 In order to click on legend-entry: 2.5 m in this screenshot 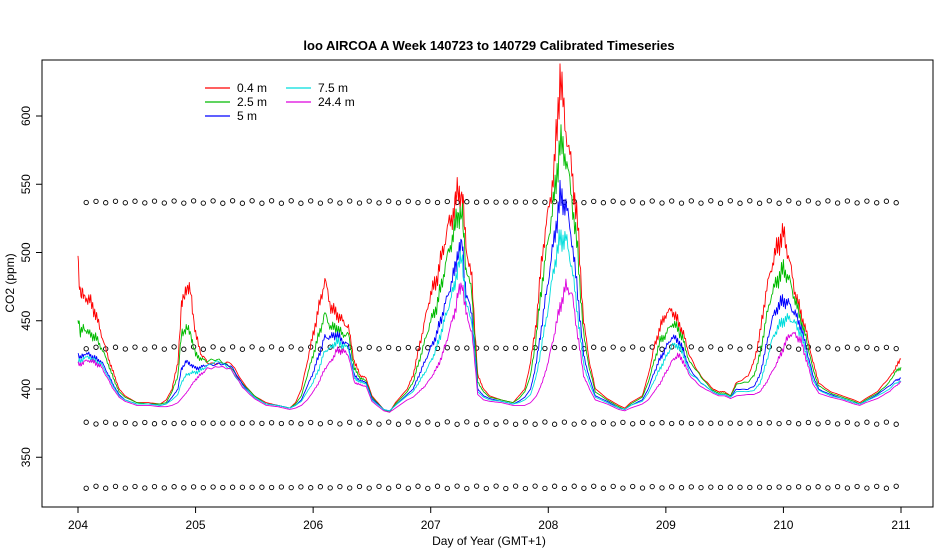, I will do `click(252, 102)`.